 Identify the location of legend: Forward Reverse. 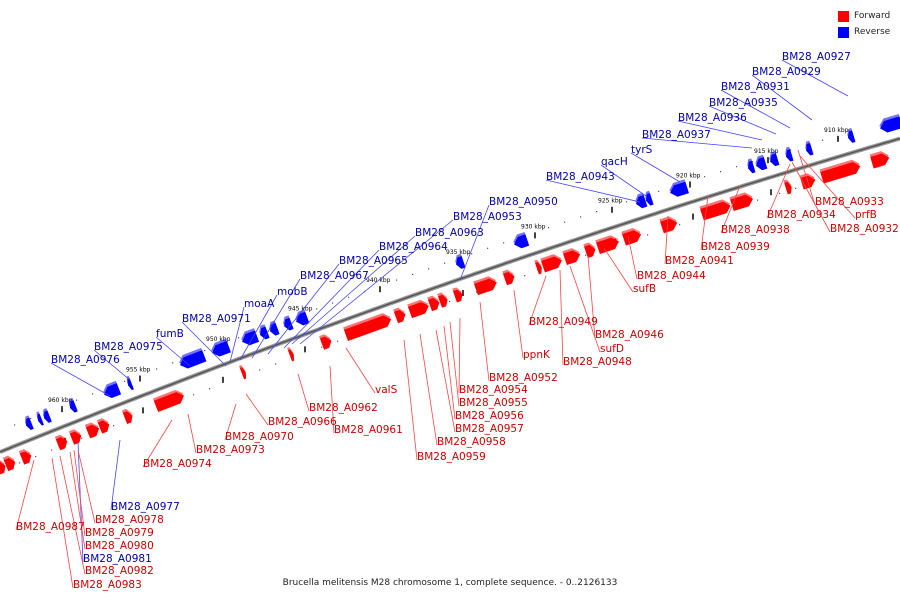
(869, 24).